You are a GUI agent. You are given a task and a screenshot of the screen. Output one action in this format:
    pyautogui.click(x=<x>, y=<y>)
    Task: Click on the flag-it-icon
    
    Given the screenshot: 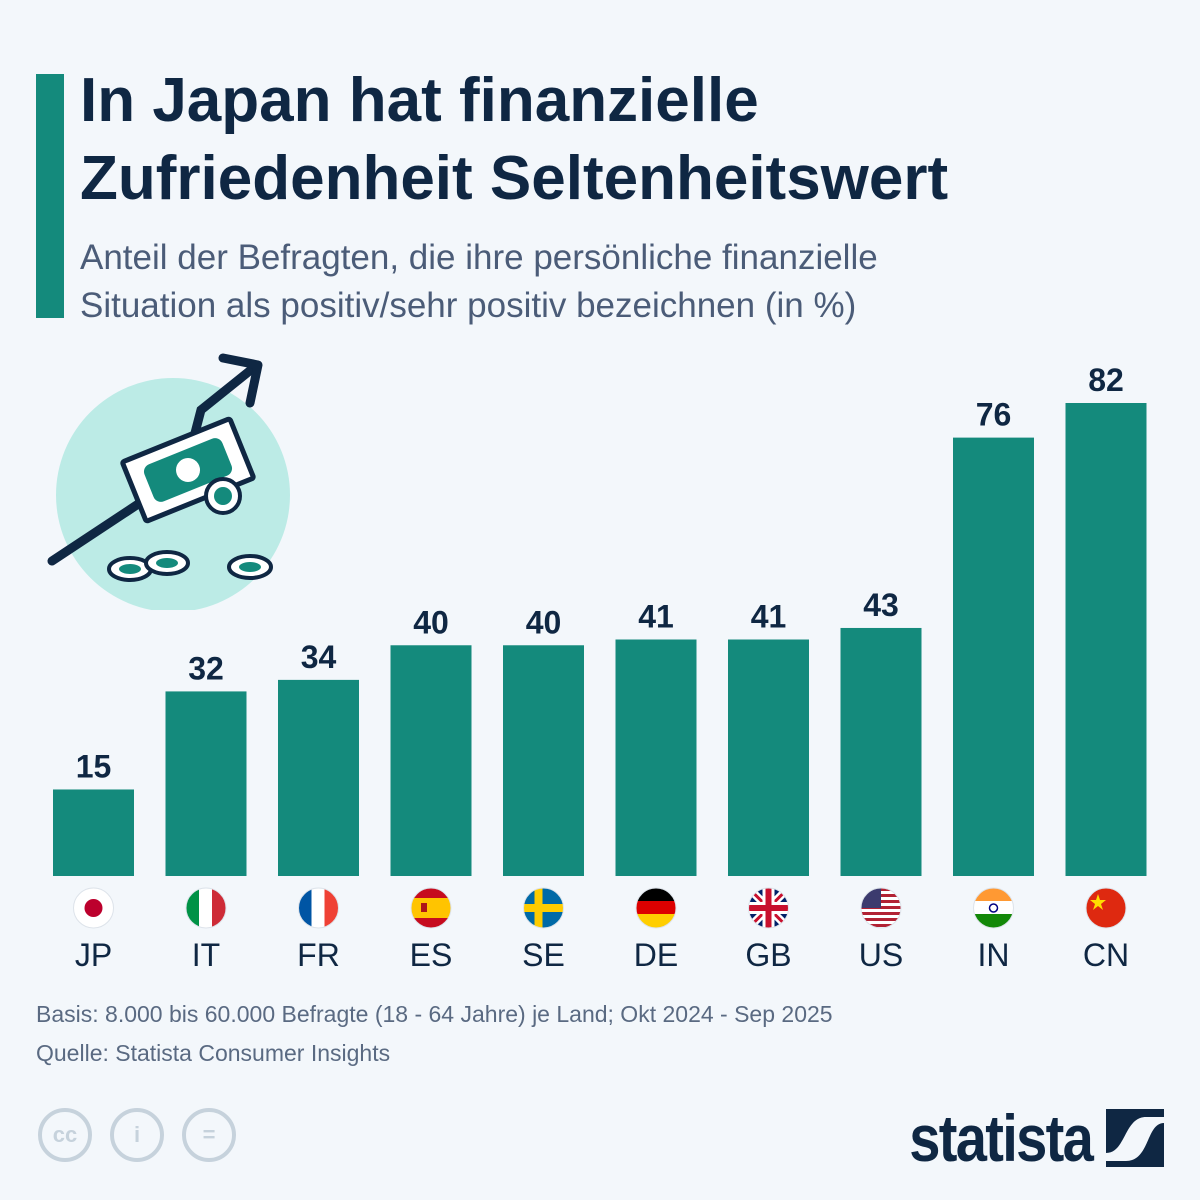 What is the action you would take?
    pyautogui.click(x=206, y=908)
    